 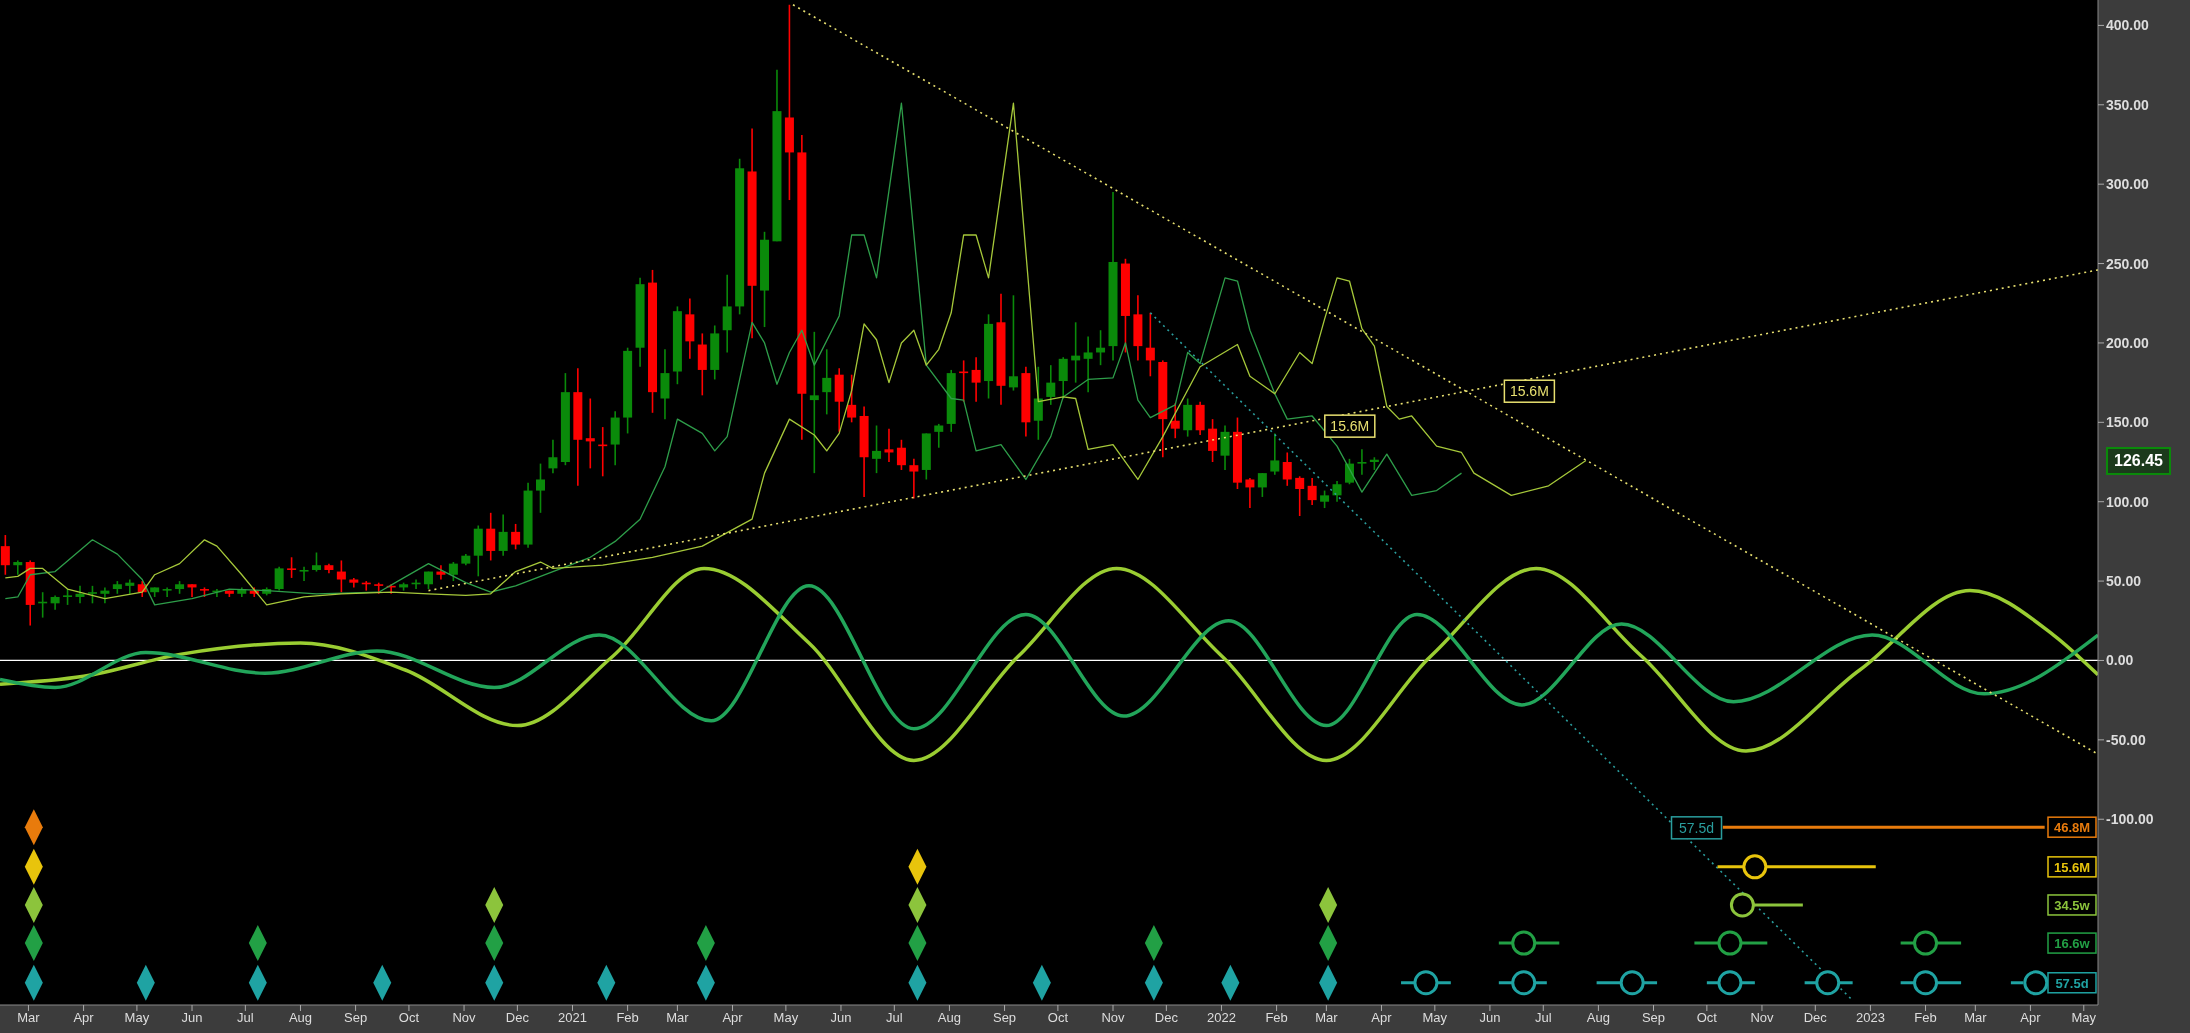 What do you see at coordinates (2072, 867) in the screenshot?
I see `text: 15.6M` at bounding box center [2072, 867].